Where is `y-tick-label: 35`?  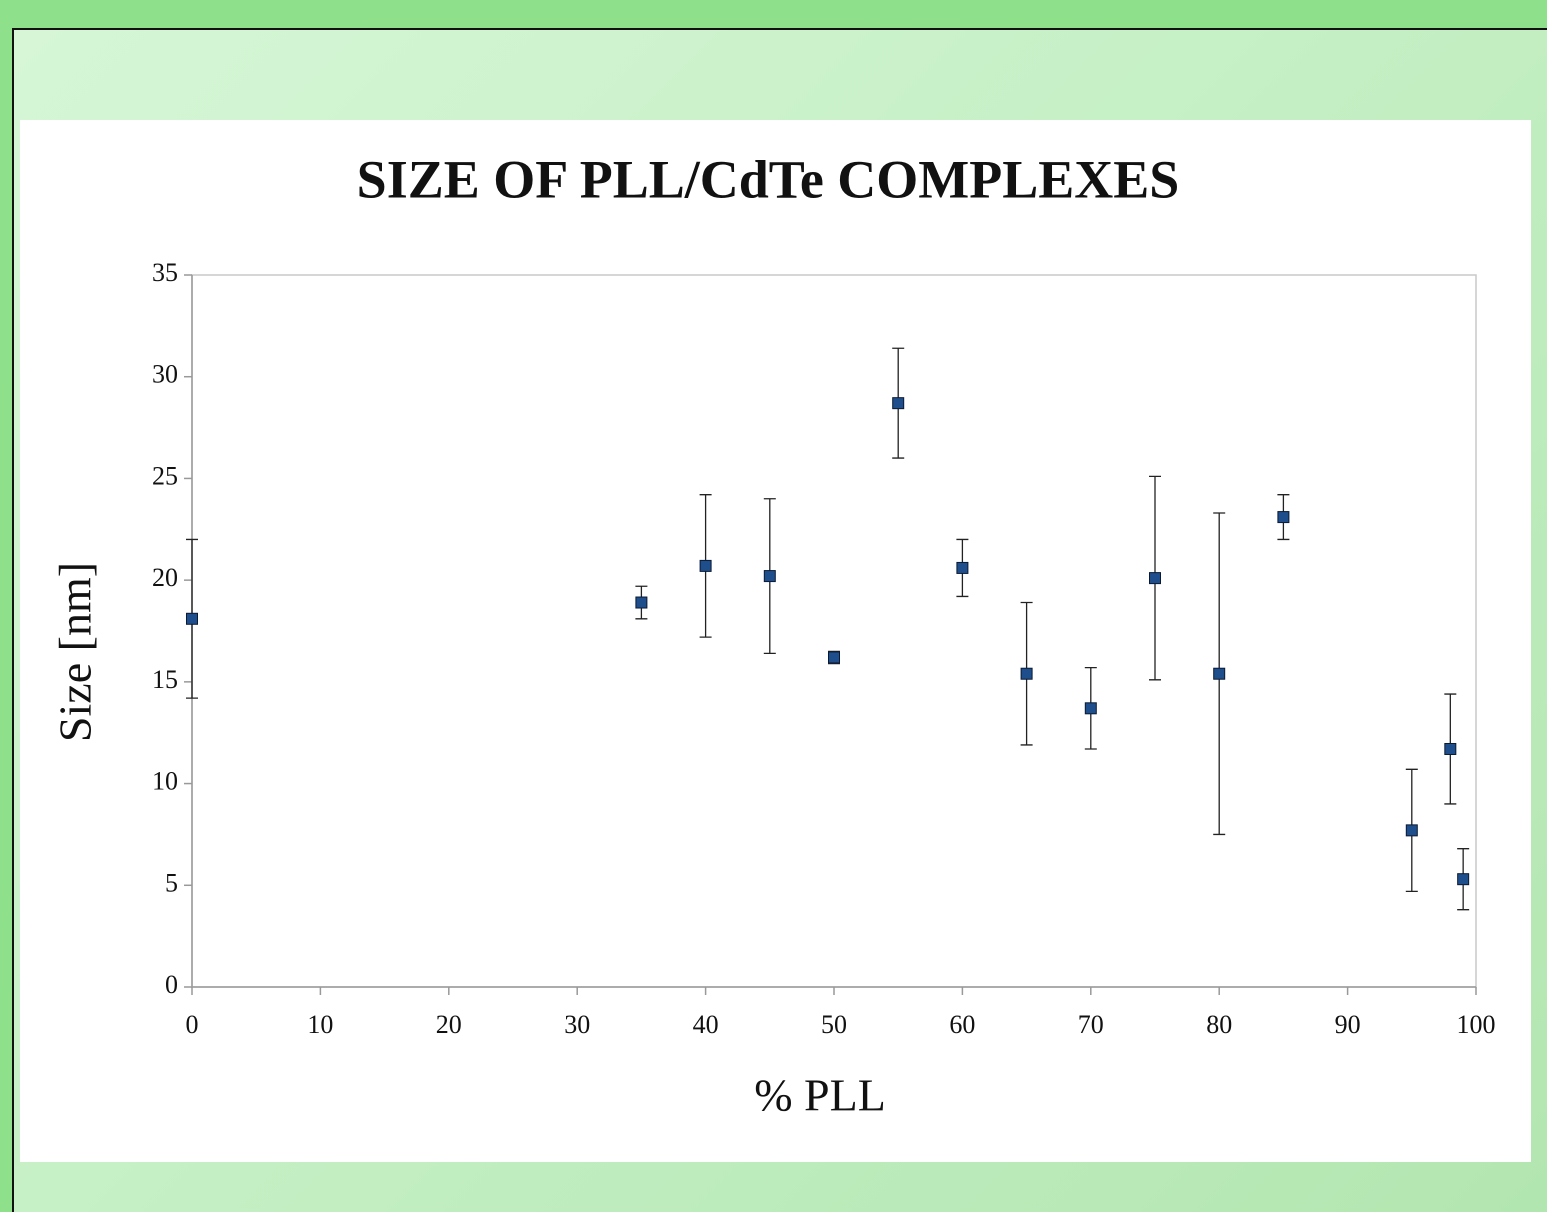
y-tick-label: 35 is located at coordinates (165, 272).